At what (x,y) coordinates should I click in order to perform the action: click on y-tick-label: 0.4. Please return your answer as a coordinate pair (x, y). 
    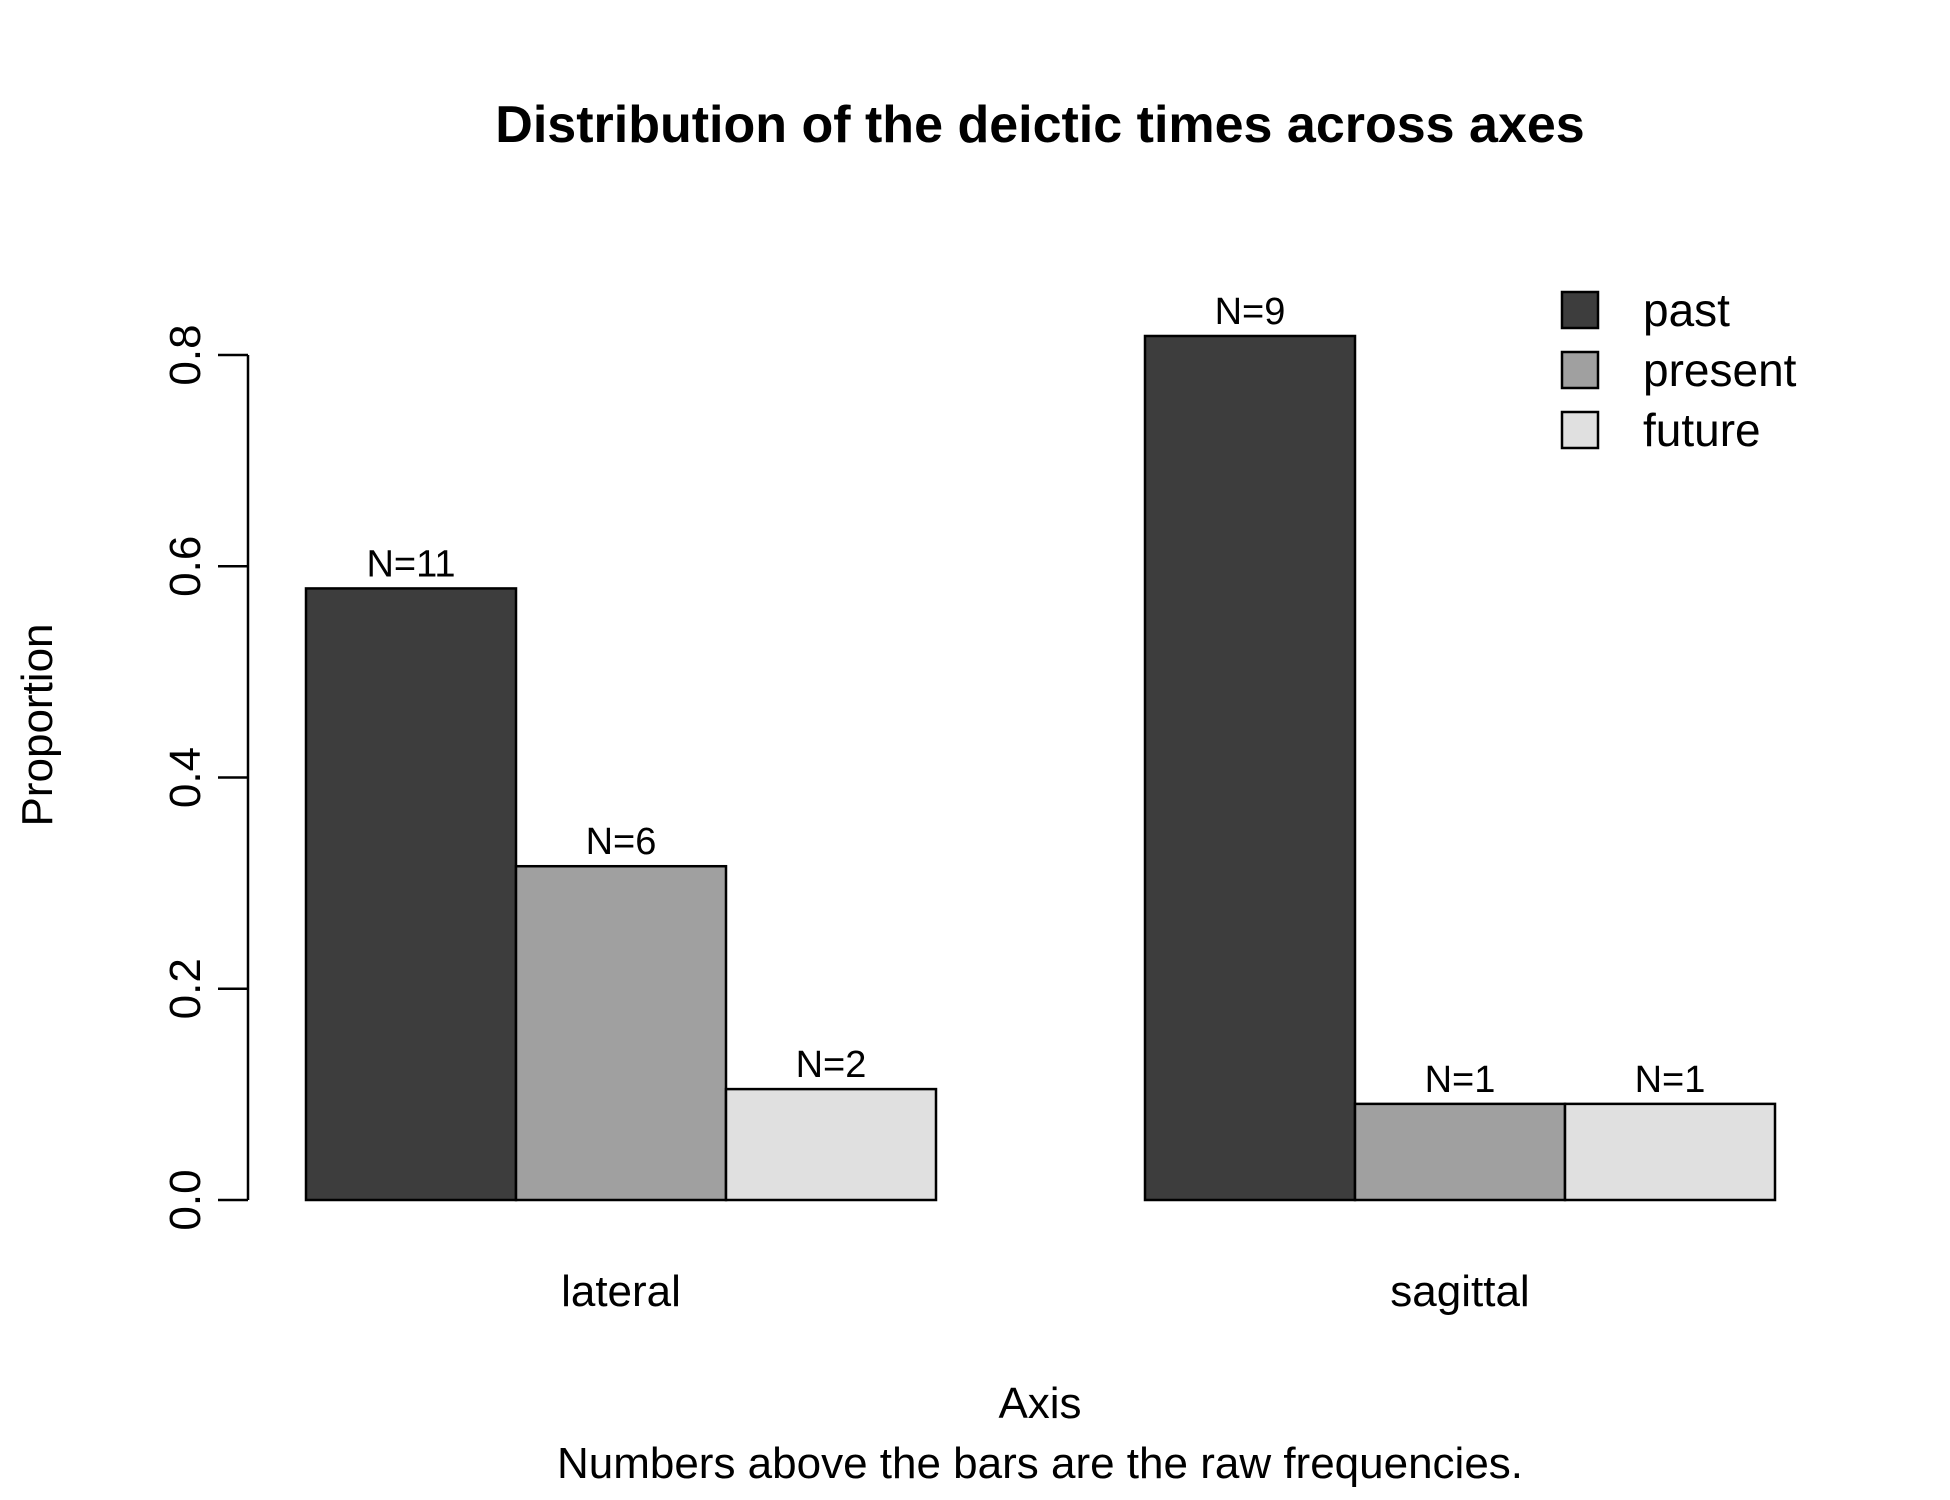
    Looking at the image, I should click on (185, 777).